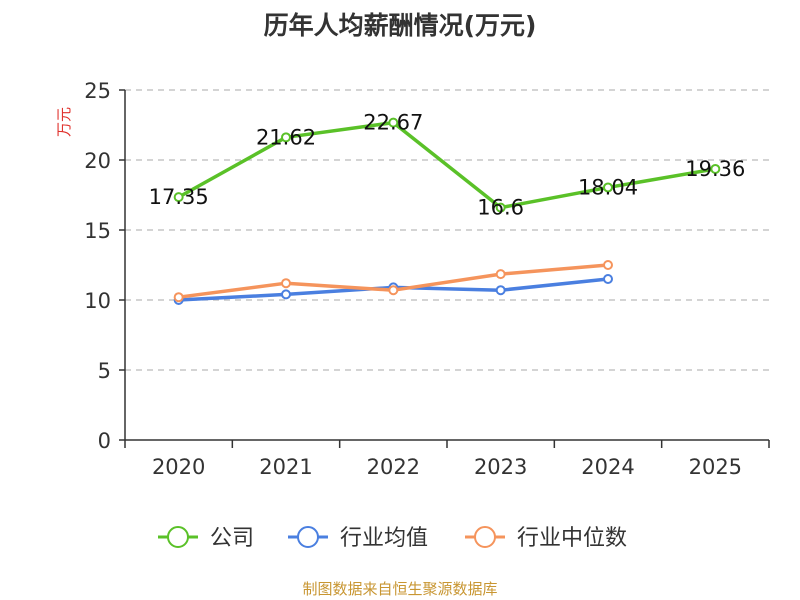 The width and height of the screenshot is (800, 600). What do you see at coordinates (232, 538) in the screenshot?
I see `legend-label-0: 公司` at bounding box center [232, 538].